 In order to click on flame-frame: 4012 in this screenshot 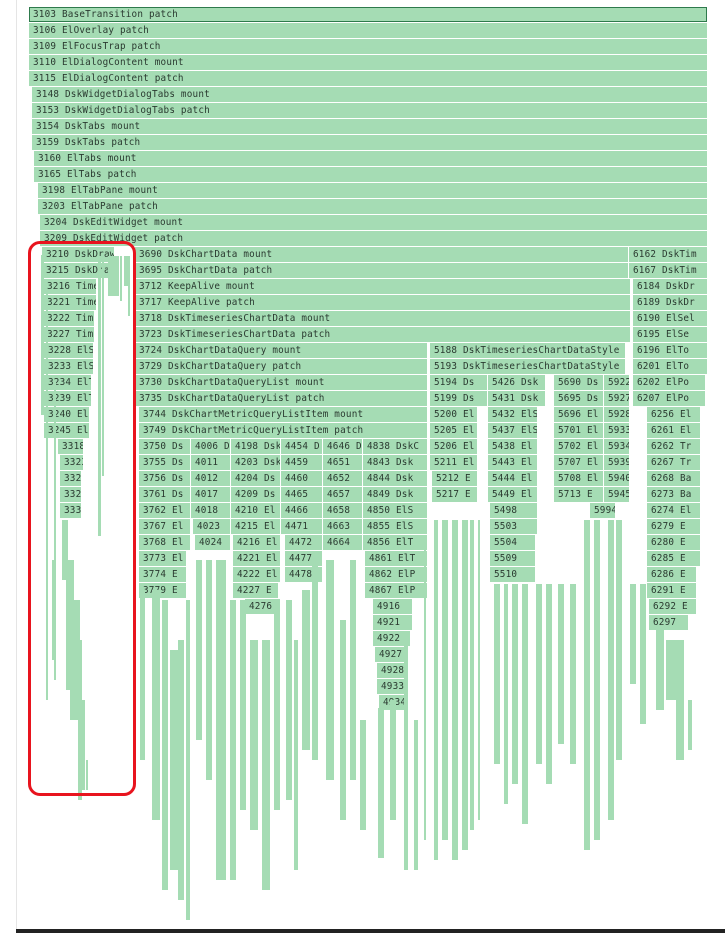, I will do `click(211, 478)`.